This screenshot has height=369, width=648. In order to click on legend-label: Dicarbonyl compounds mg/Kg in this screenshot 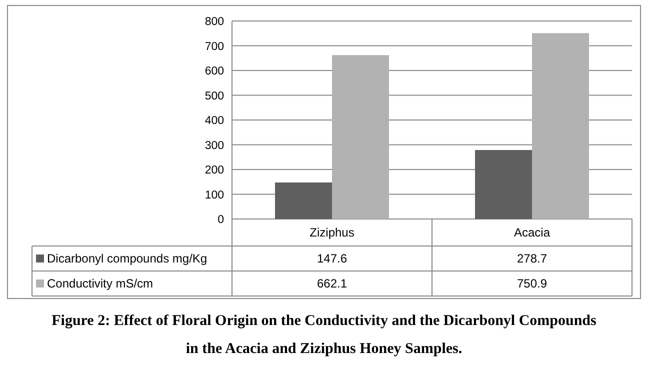, I will do `click(127, 259)`.